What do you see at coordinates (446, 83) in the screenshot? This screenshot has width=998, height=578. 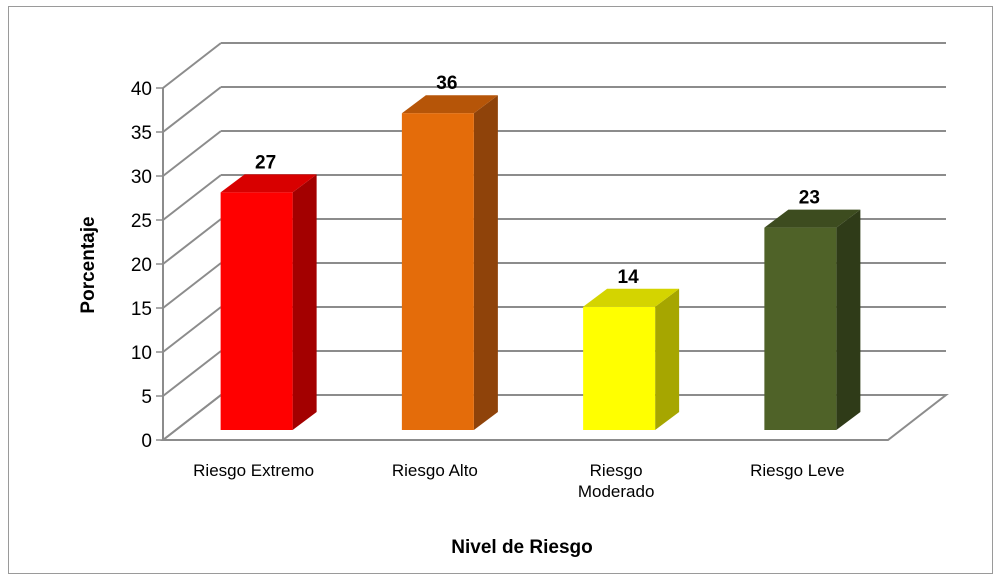 I see `data-label: 36` at bounding box center [446, 83].